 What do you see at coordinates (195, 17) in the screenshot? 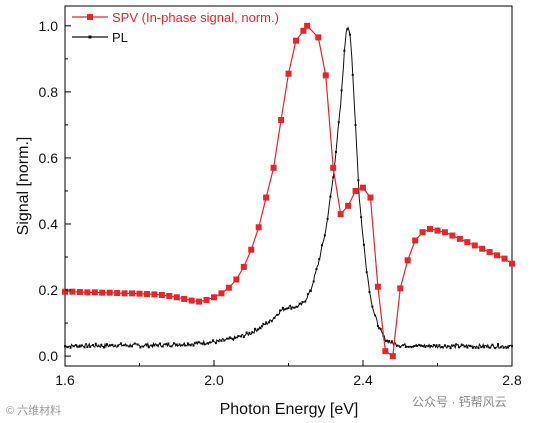
I see `legend-label-spv: SPV (In-phase signal, norm.)` at bounding box center [195, 17].